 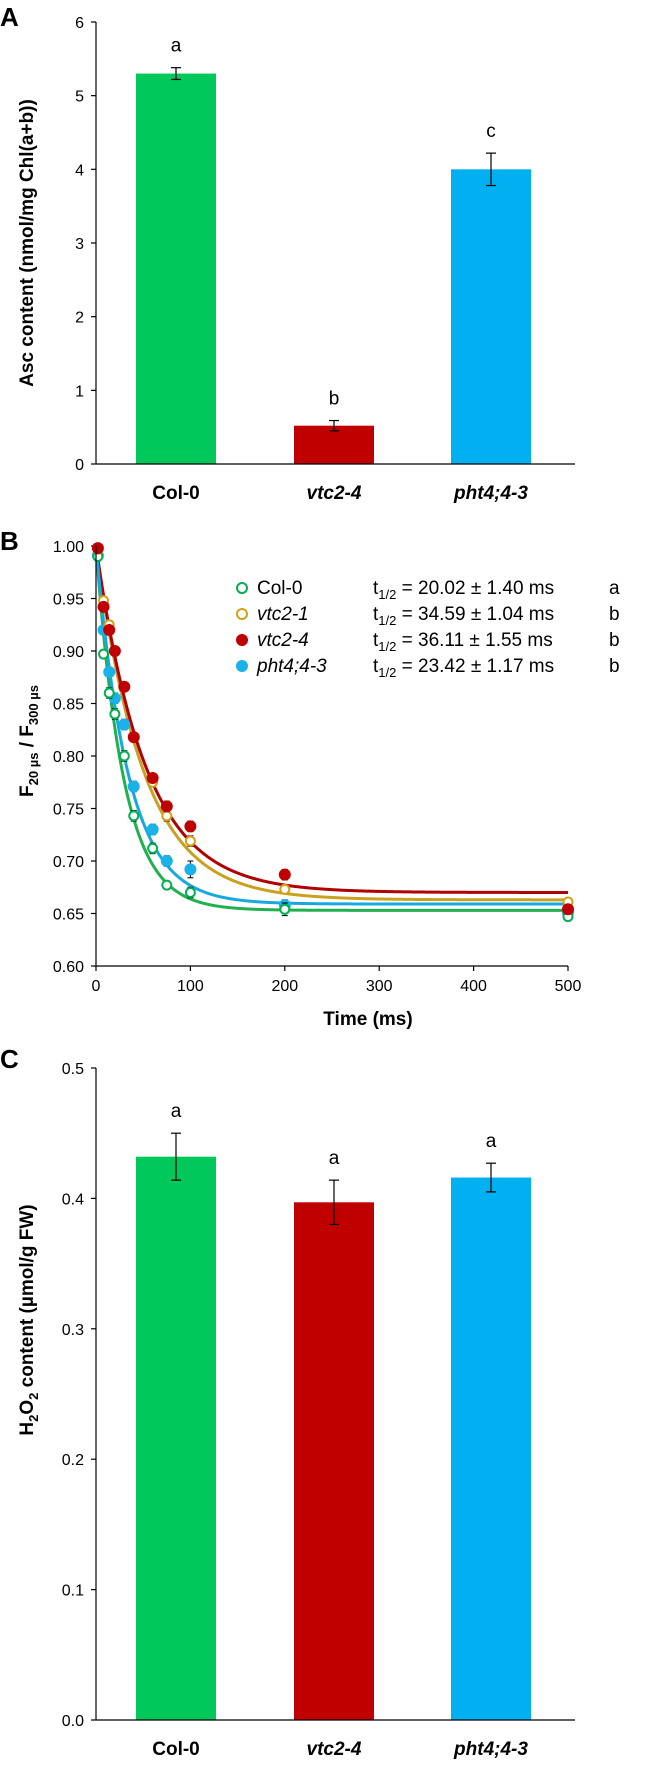 I want to click on x-tick-label: 400, so click(x=473, y=986).